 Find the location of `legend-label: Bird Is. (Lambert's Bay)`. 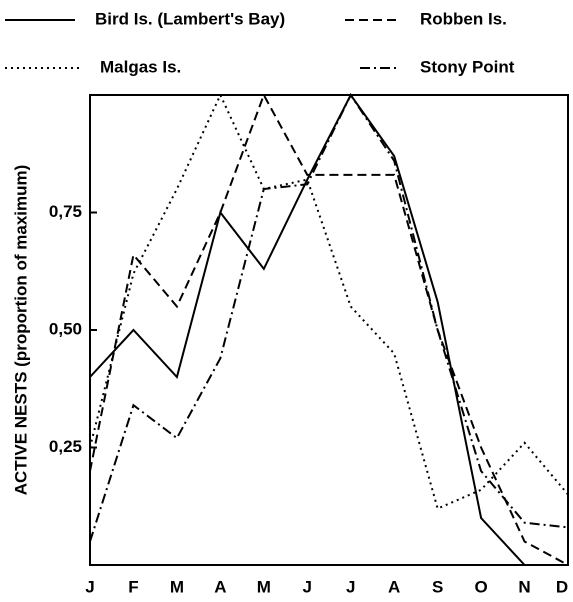

legend-label: Bird Is. (Lambert's Bay) is located at coordinates (190, 18).